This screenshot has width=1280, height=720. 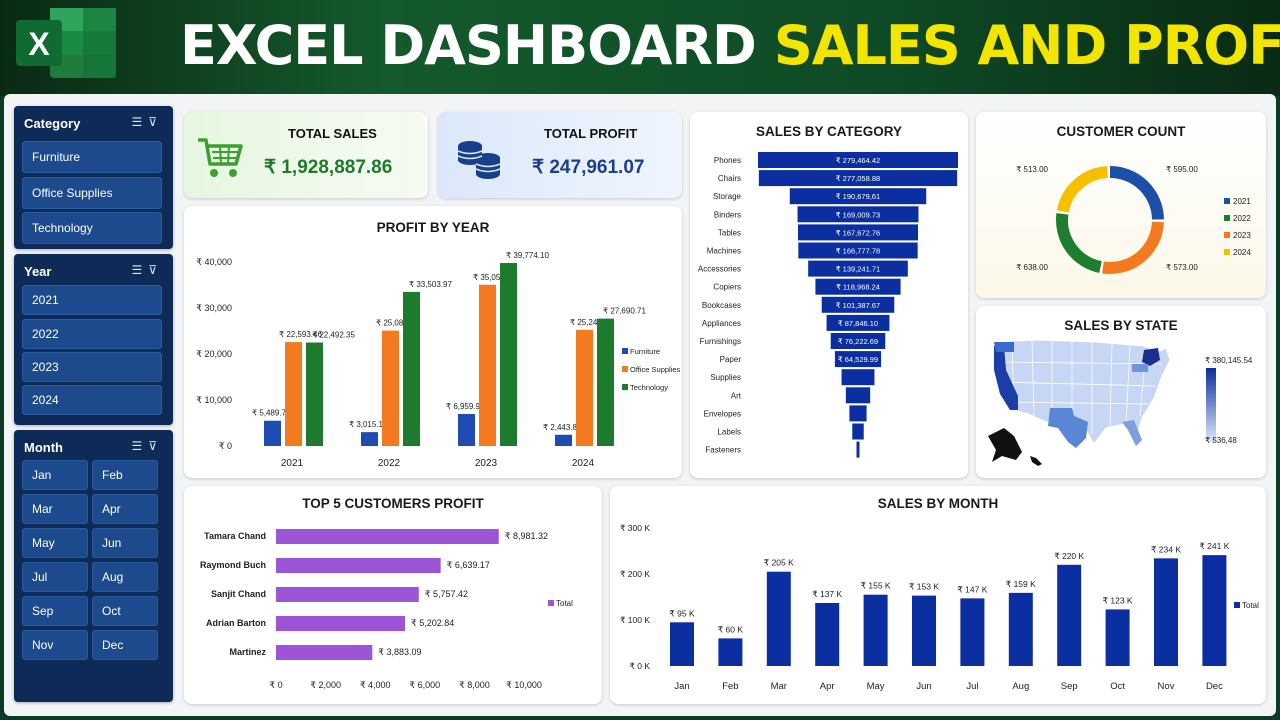 What do you see at coordinates (92, 193) in the screenshot?
I see `slicer-item-office-supplies: Office Supplies` at bounding box center [92, 193].